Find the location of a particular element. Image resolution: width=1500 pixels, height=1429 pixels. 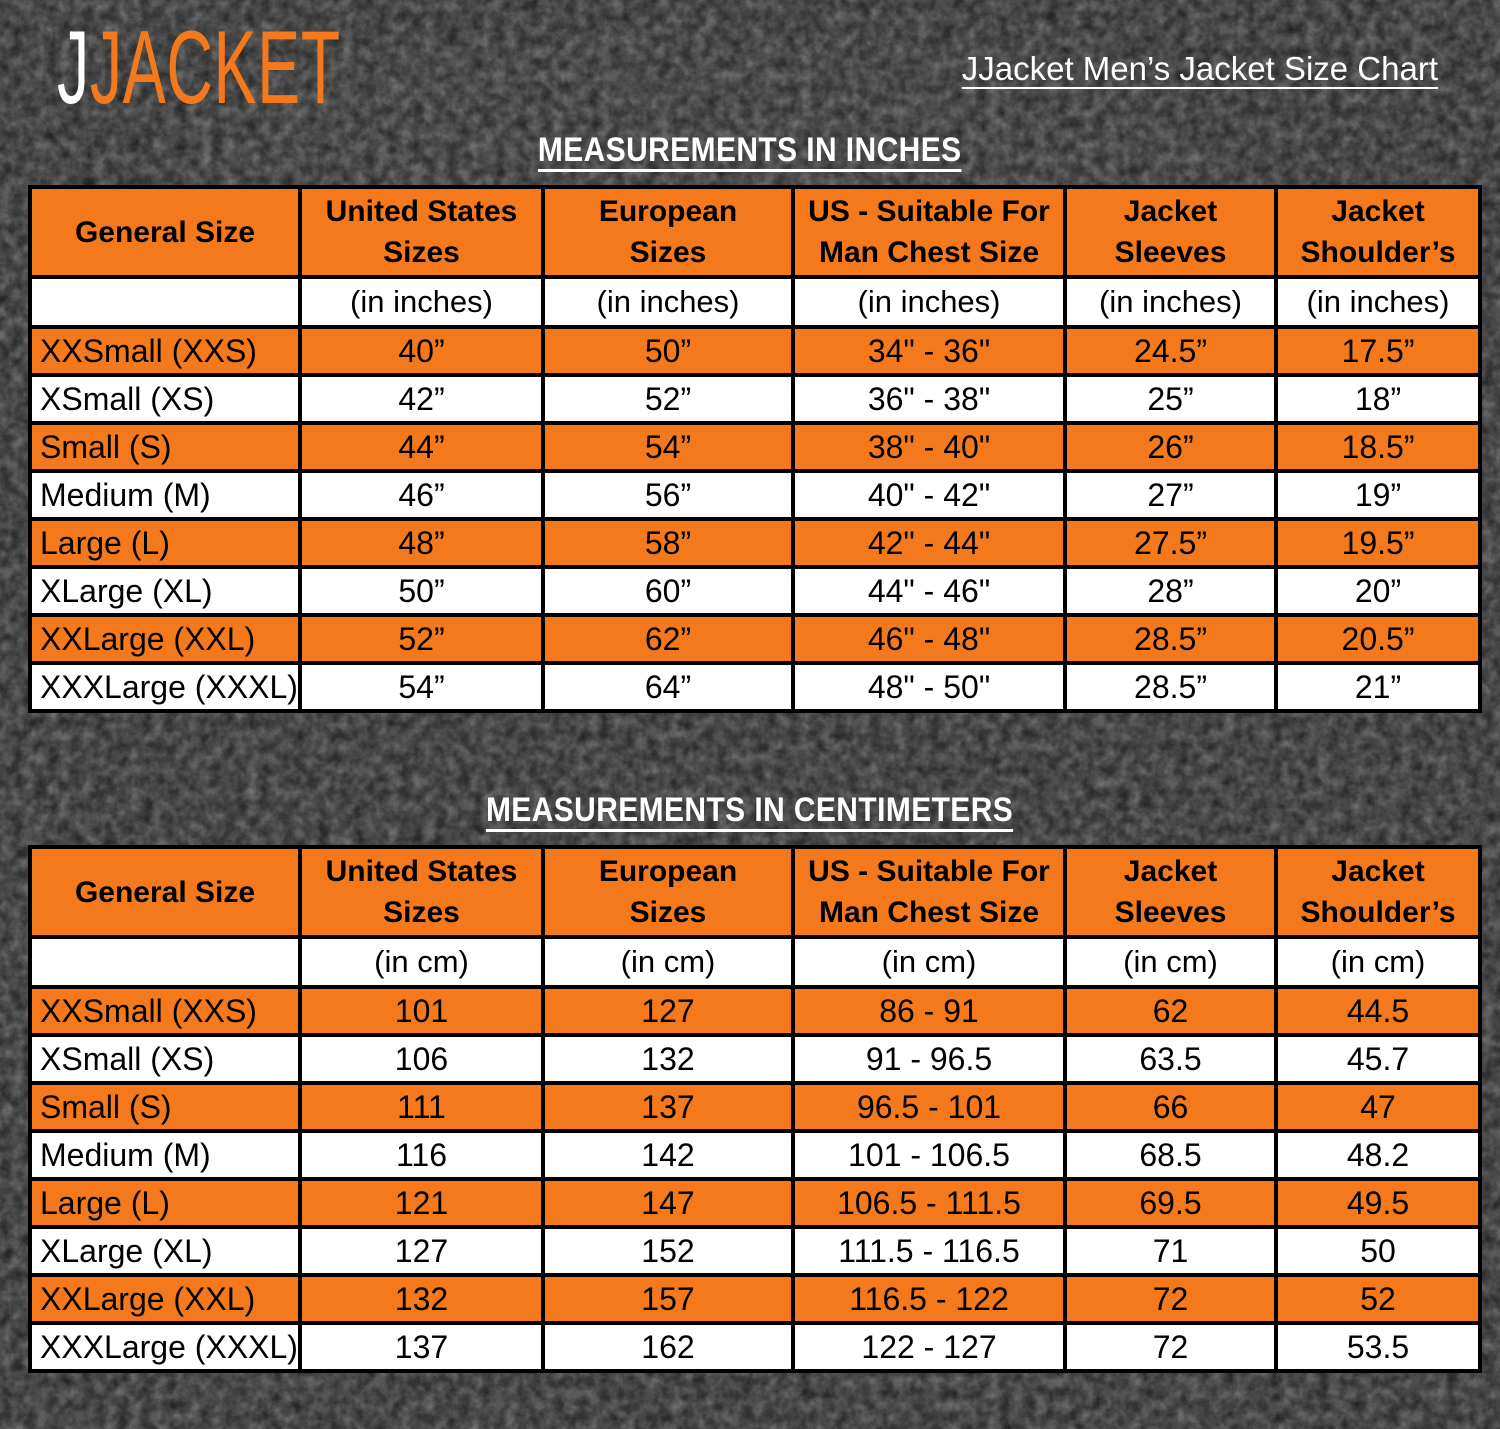

size-label-cell: XLarge (XL) is located at coordinates (165, 591).